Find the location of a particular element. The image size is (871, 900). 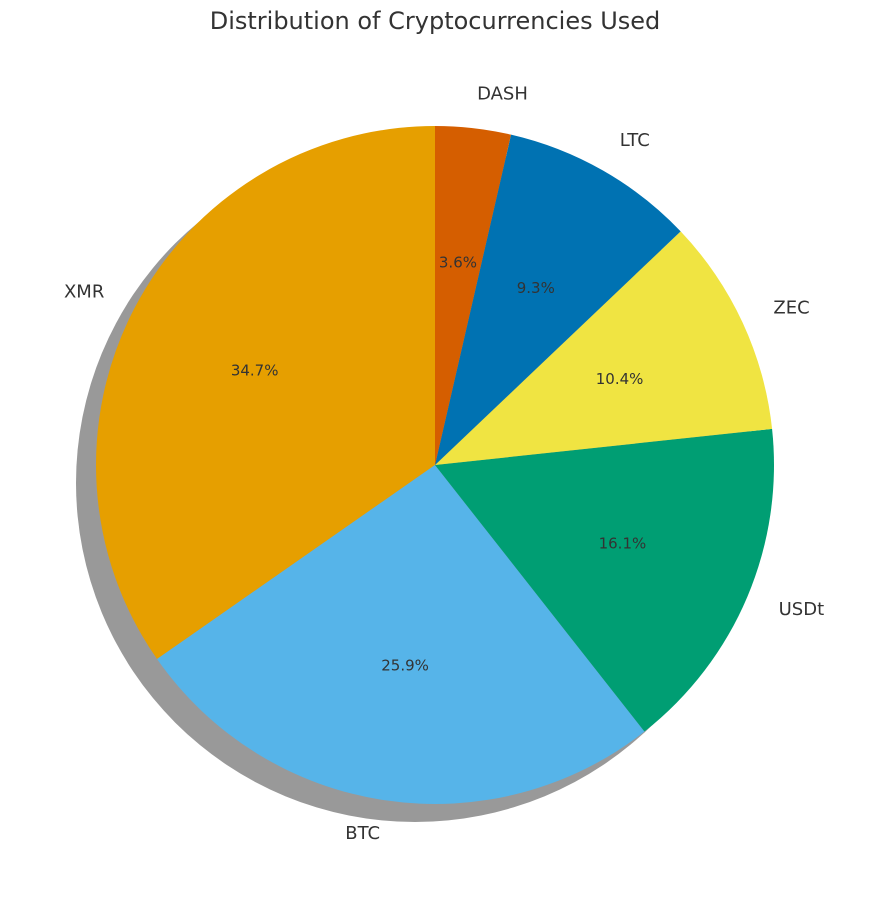

slice-label: LTC is located at coordinates (635, 140).